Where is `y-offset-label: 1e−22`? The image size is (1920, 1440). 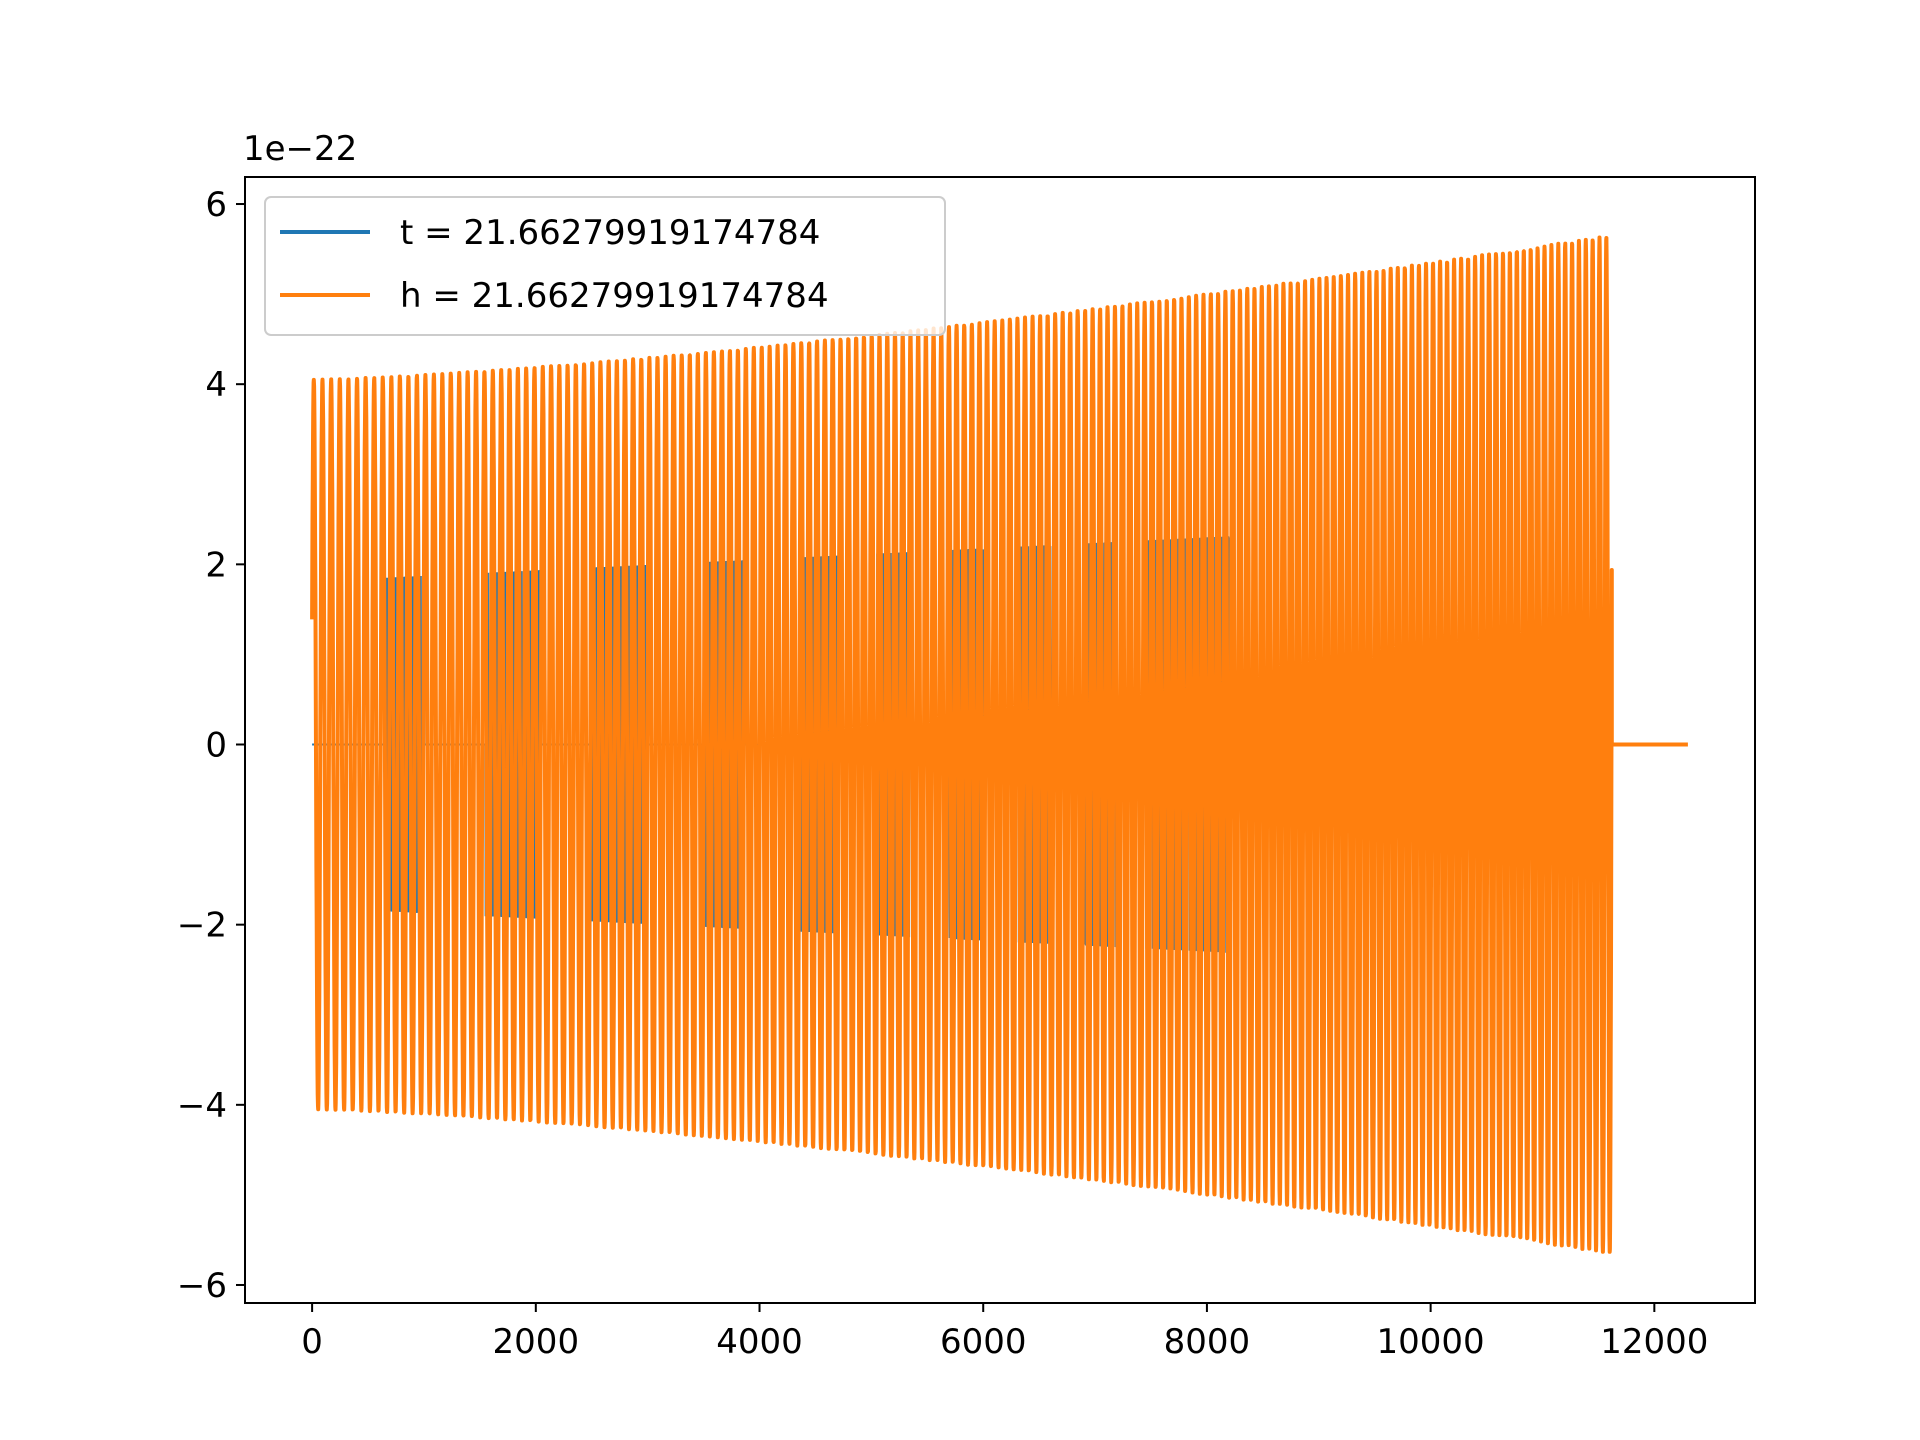 y-offset-label: 1e−22 is located at coordinates (300, 149).